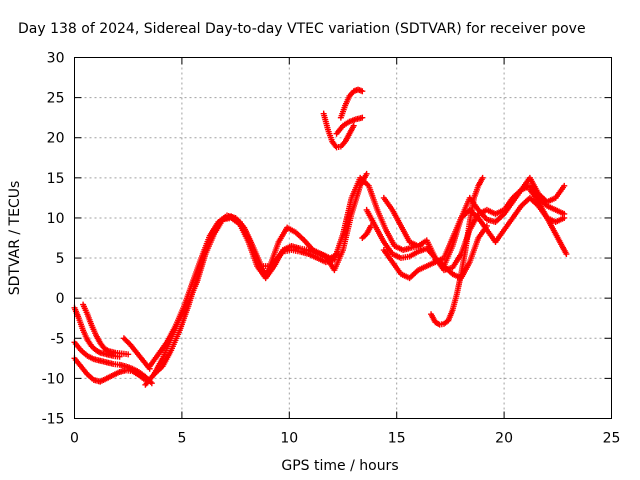 The width and height of the screenshot is (640, 480). What do you see at coordinates (60, 259) in the screenshot?
I see `y-tick-label: 5` at bounding box center [60, 259].